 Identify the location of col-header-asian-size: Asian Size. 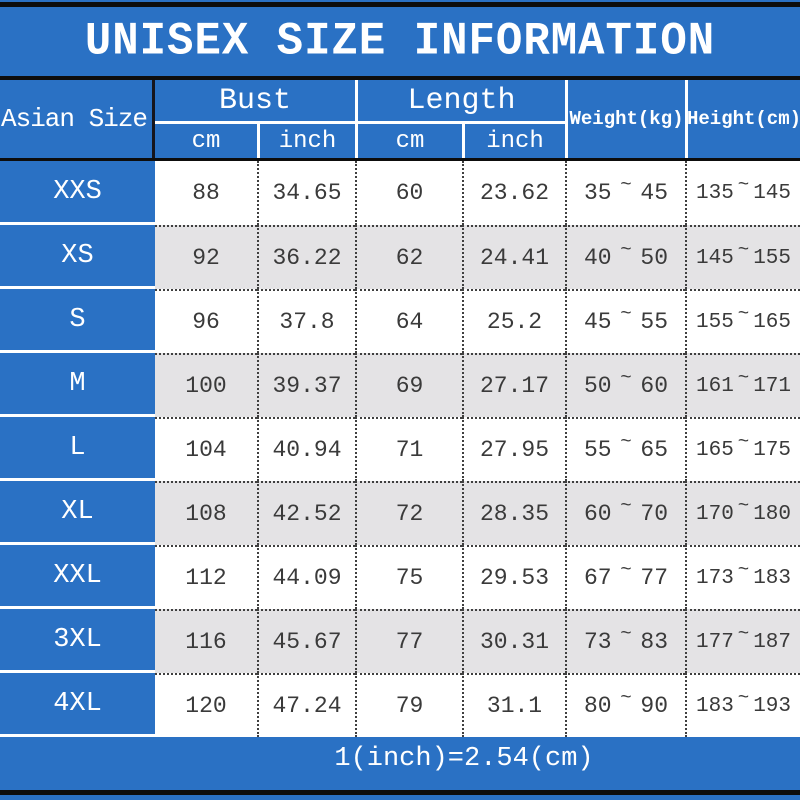
(77, 119).